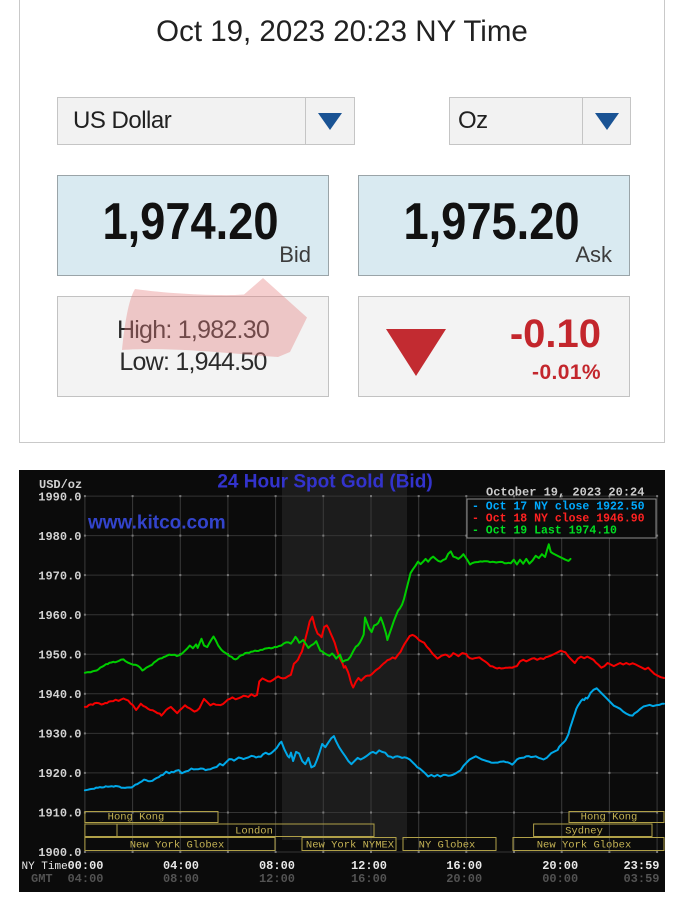  What do you see at coordinates (59, 814) in the screenshot?
I see `svg-text: 1910.0` at bounding box center [59, 814].